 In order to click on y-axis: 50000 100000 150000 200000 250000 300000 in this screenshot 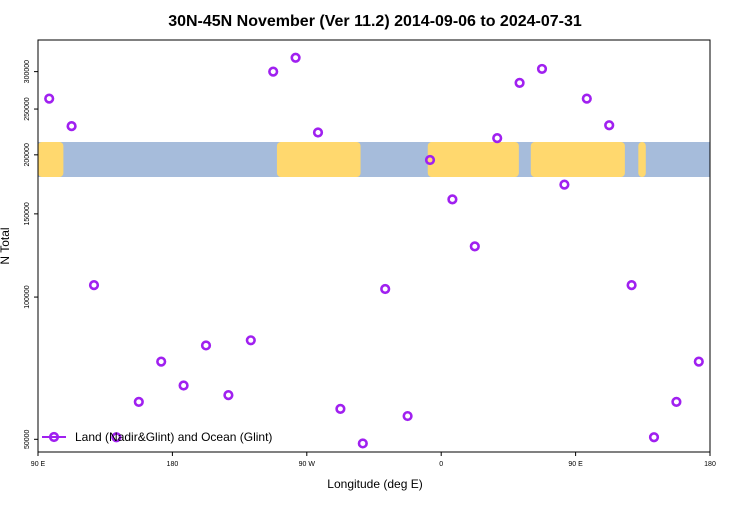, I will do `click(31, 254)`.